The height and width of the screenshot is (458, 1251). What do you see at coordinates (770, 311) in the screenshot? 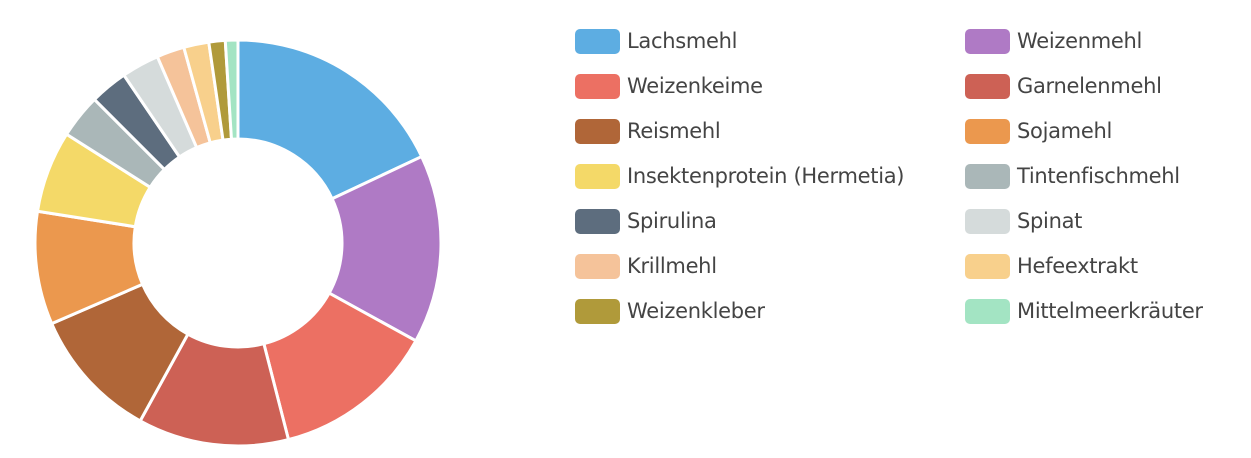
I see `legend-item-weizenkleber: Weizenkleber` at bounding box center [770, 311].